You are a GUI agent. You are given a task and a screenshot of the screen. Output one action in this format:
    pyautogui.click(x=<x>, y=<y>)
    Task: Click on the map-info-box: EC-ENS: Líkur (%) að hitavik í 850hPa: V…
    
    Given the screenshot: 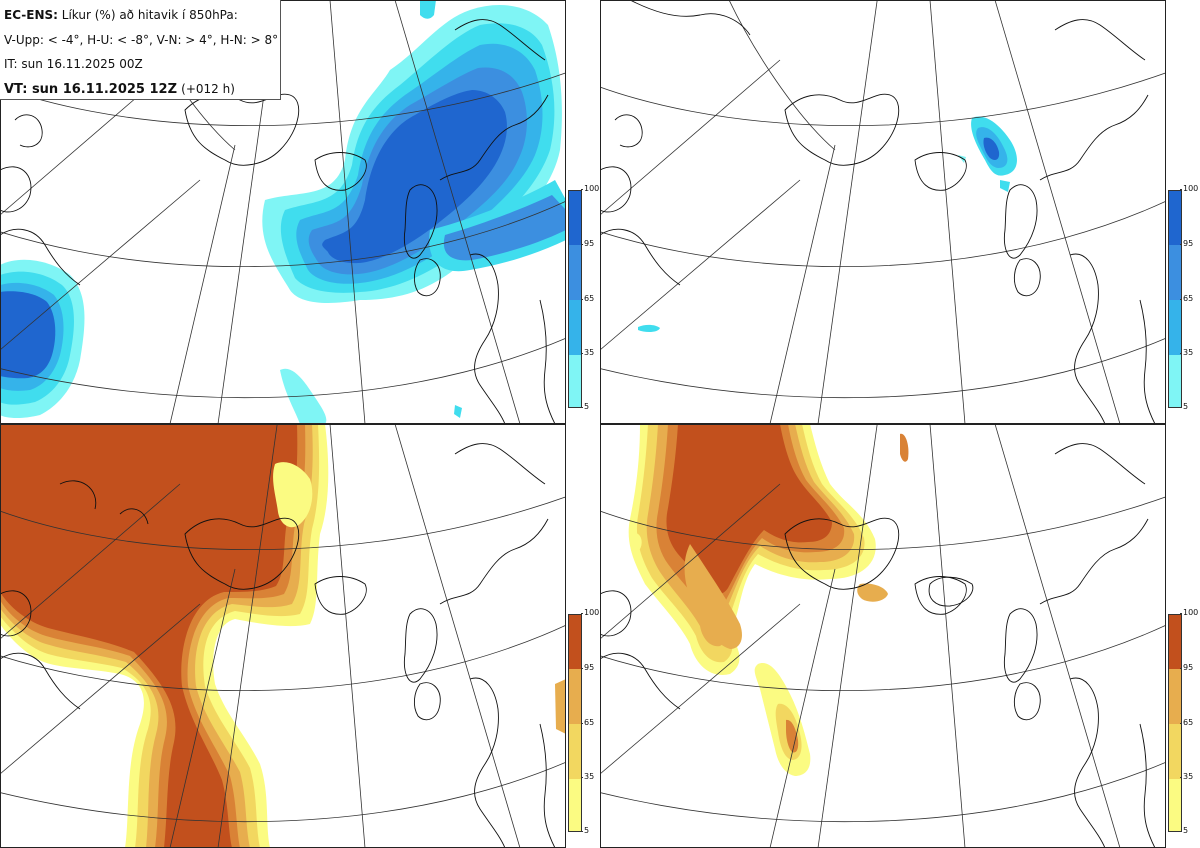 What is the action you would take?
    pyautogui.click(x=140, y=50)
    